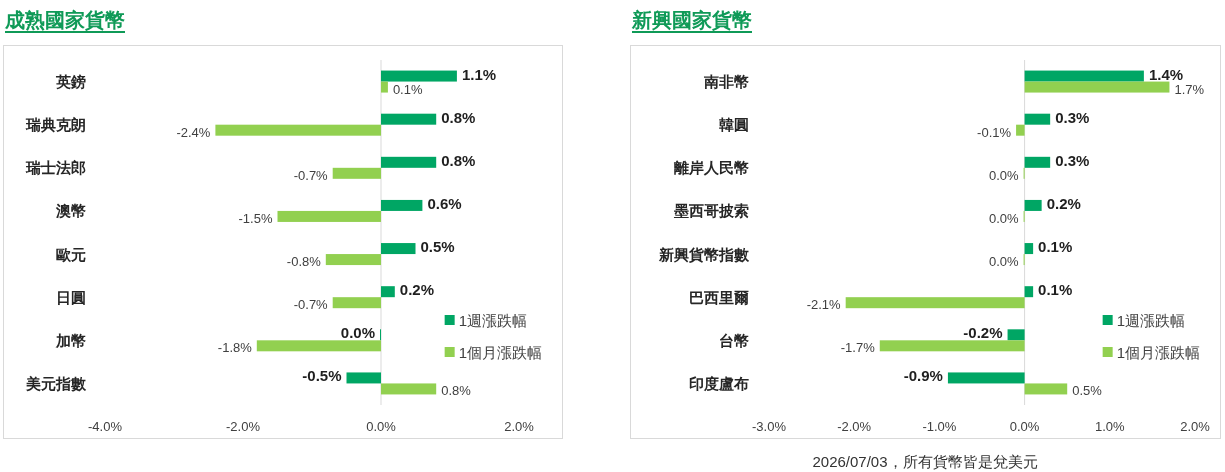  What do you see at coordinates (65, 20) in the screenshot?
I see `title: 成熟國家貨幣` at bounding box center [65, 20].